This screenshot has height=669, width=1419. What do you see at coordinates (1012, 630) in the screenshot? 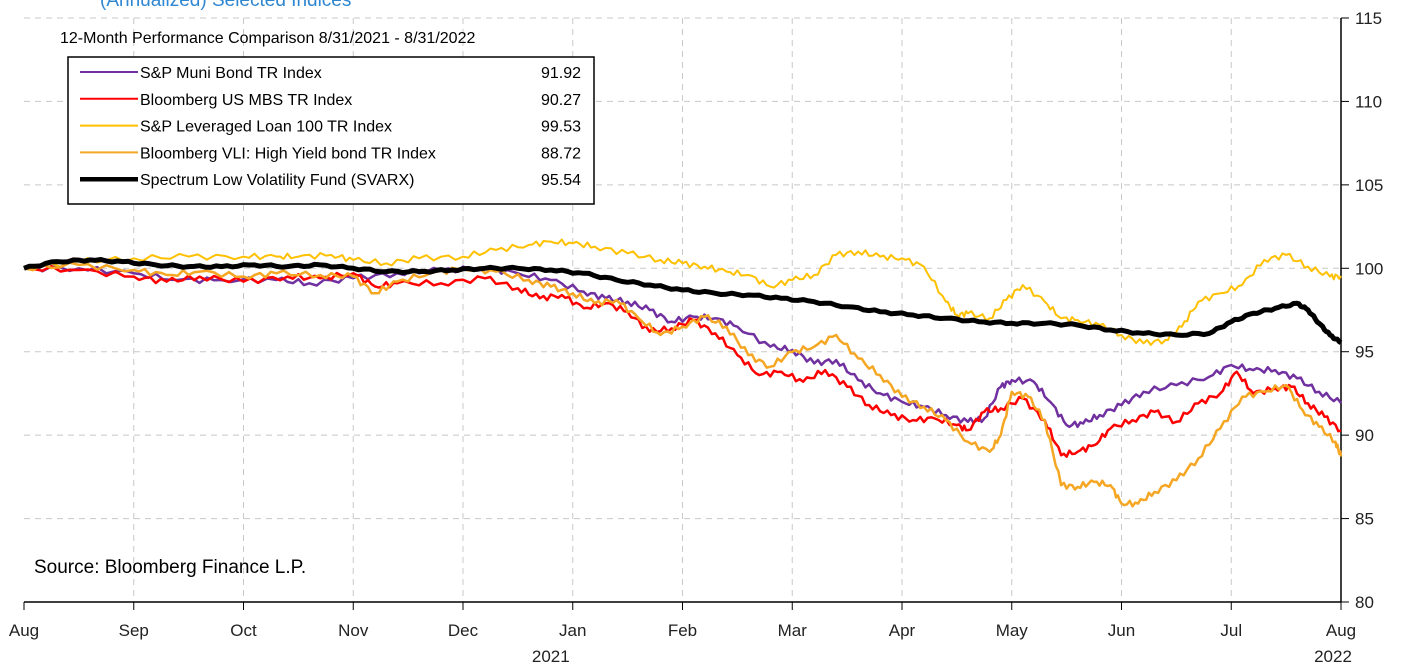
I see `x-tick-label: May` at bounding box center [1012, 630].